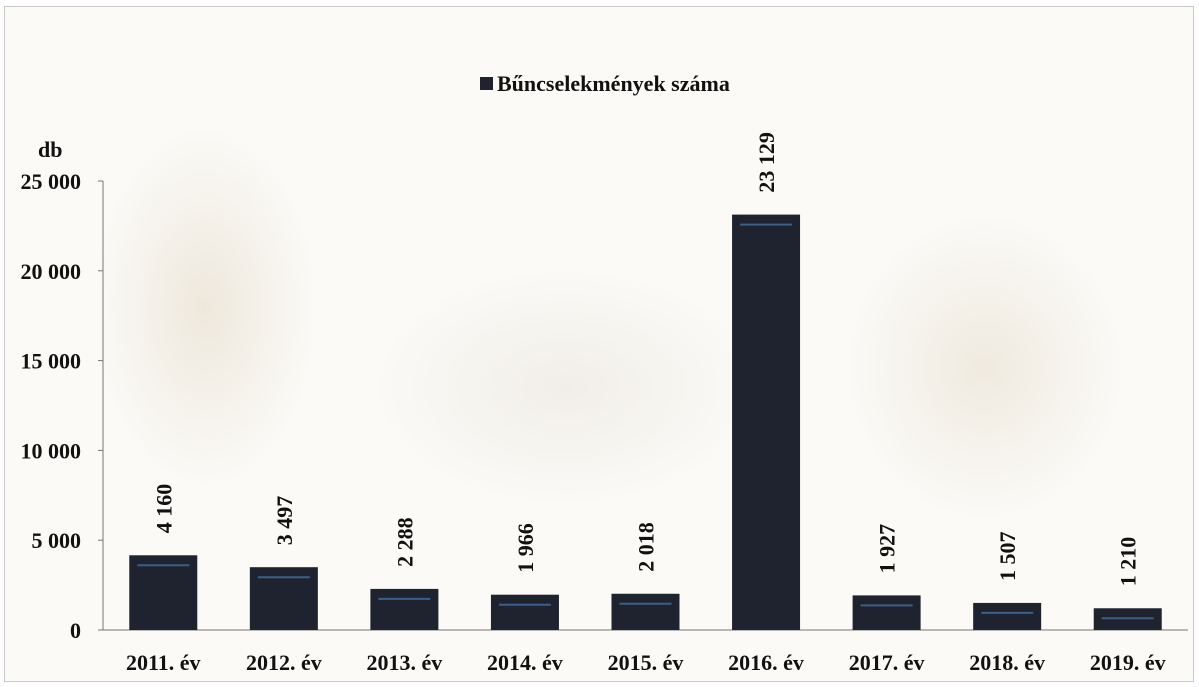 The height and width of the screenshot is (687, 1199). Describe the element at coordinates (887, 549) in the screenshot. I see `data-label: 1 927` at that location.